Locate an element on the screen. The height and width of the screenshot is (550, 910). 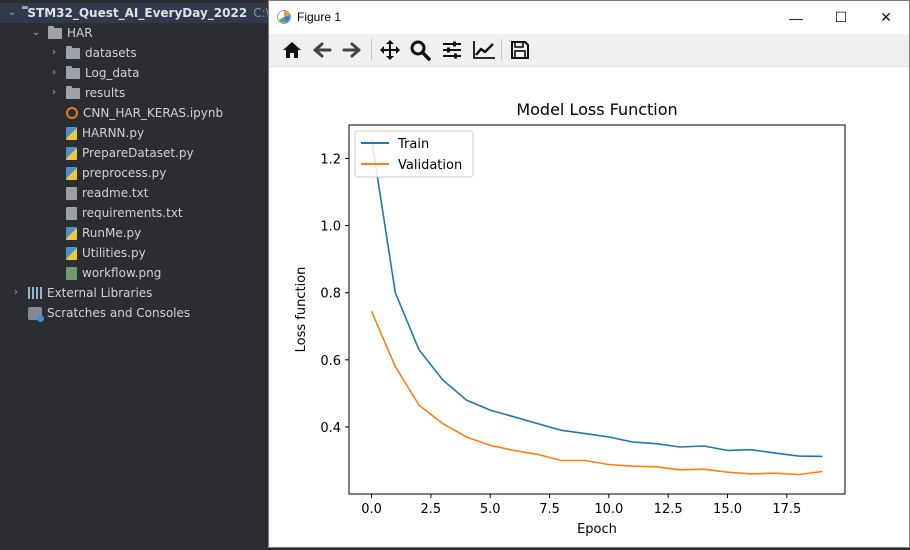
x-tick-label: 12.5 is located at coordinates (668, 509).